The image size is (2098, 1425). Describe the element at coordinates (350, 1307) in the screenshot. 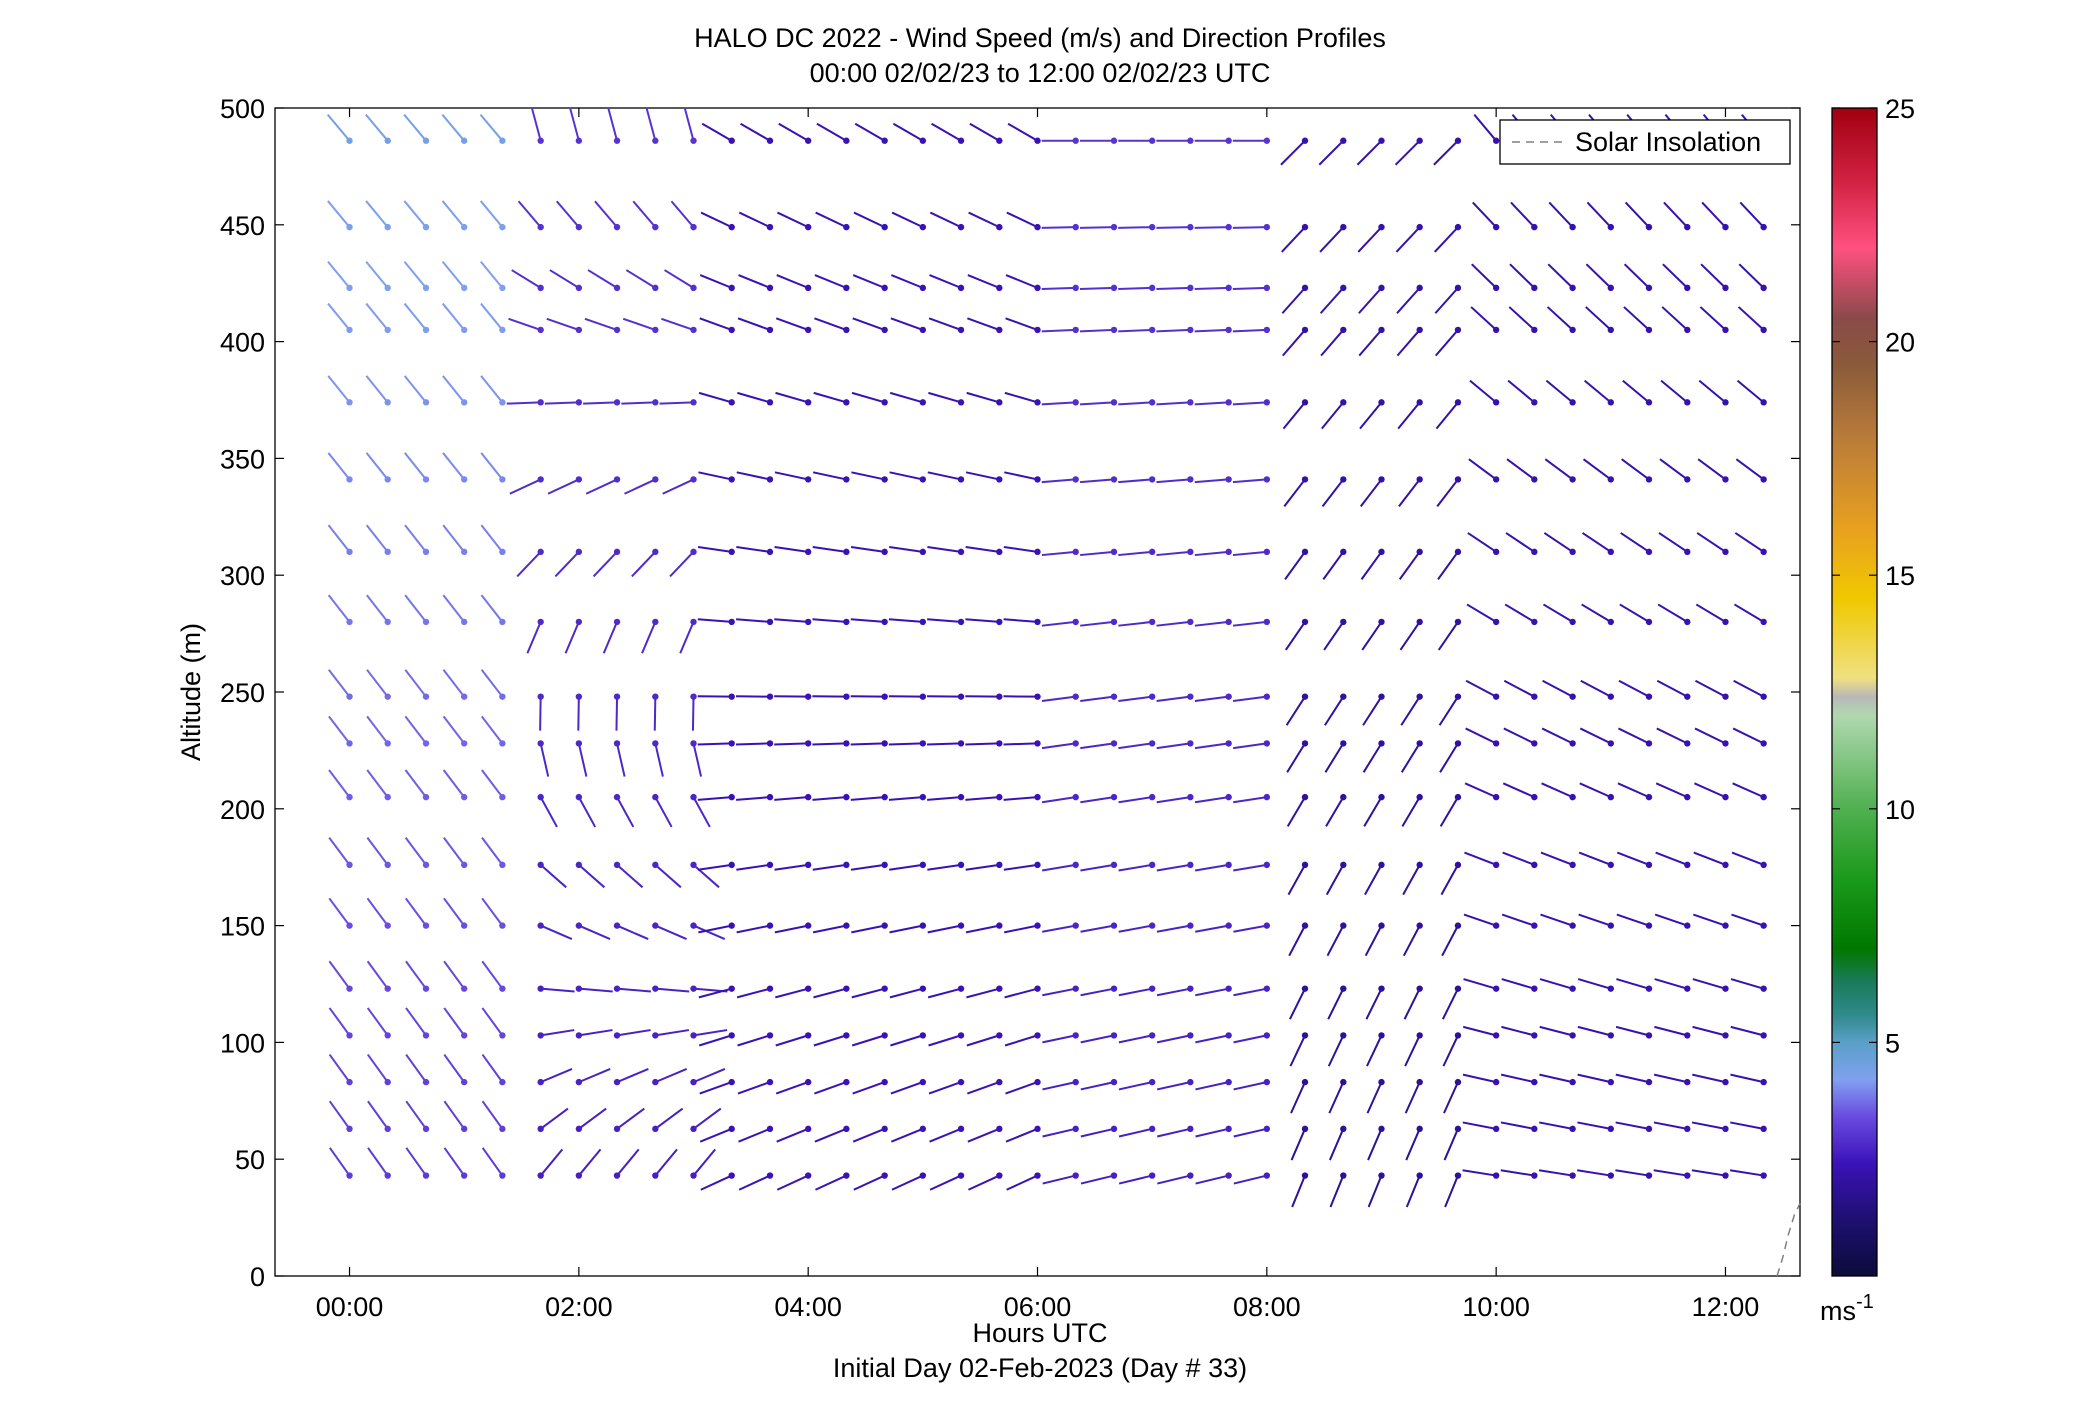

I see `x-tick-label: 00:00` at that location.